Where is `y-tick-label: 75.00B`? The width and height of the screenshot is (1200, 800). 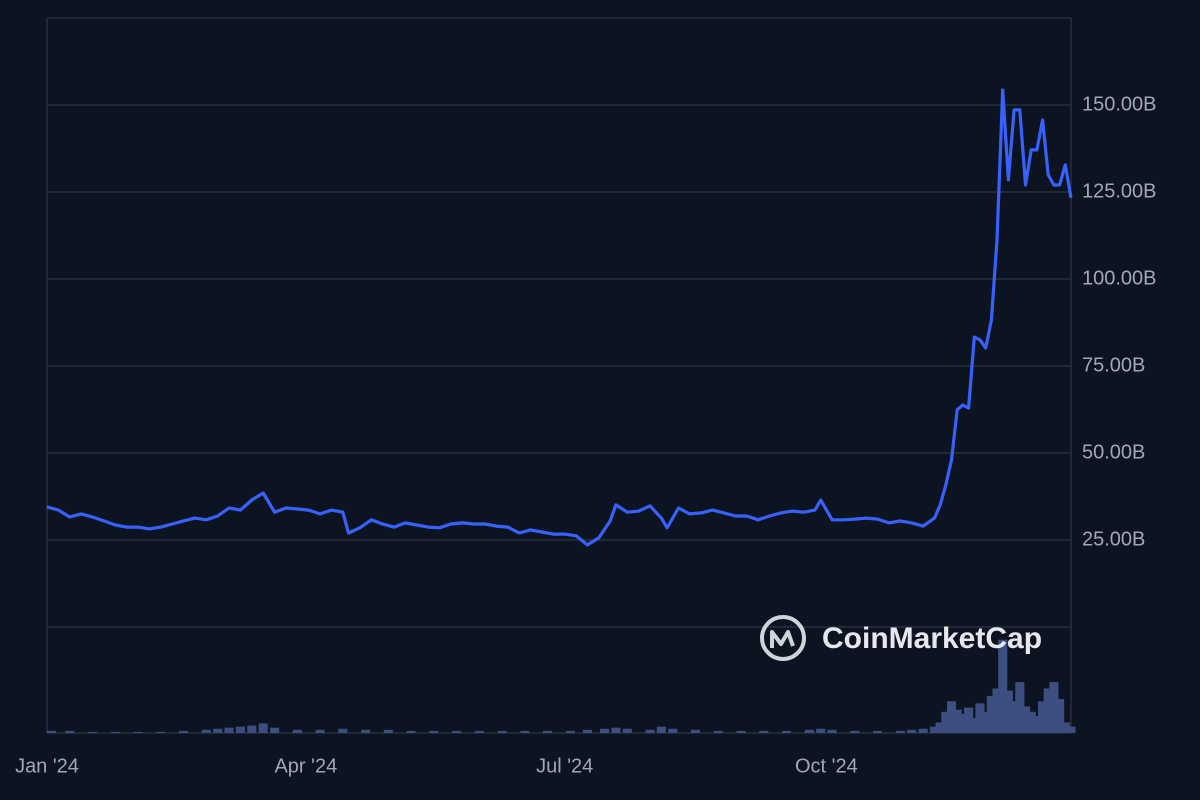 y-tick-label: 75.00B is located at coordinates (1113, 365).